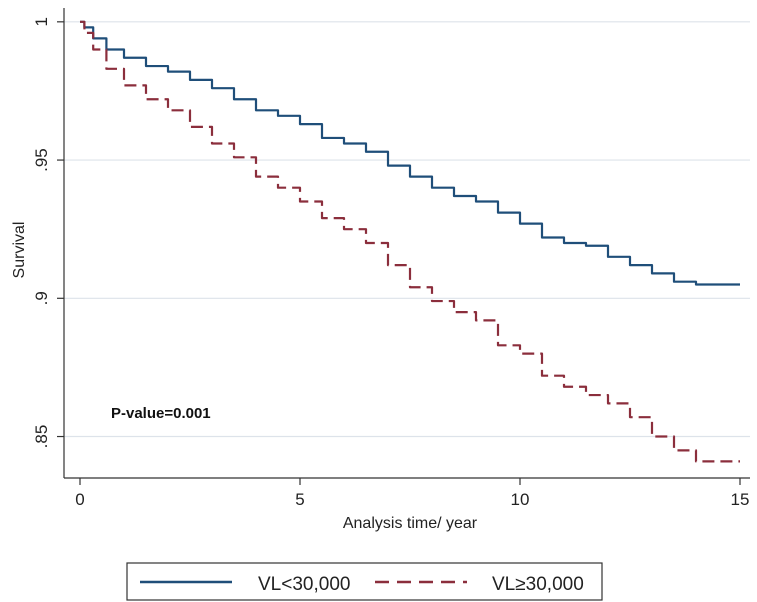  Describe the element at coordinates (19, 250) in the screenshot. I see `y-axis-title: Survival` at that location.